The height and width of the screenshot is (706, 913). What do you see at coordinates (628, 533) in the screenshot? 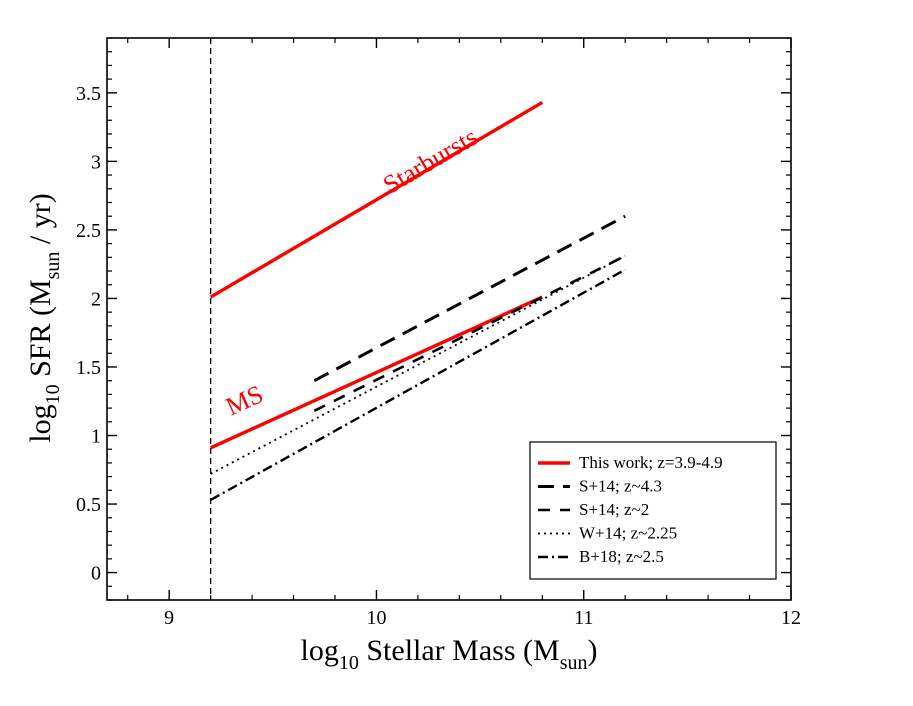
I see `legend-label: W+14; z~2.25` at bounding box center [628, 533].